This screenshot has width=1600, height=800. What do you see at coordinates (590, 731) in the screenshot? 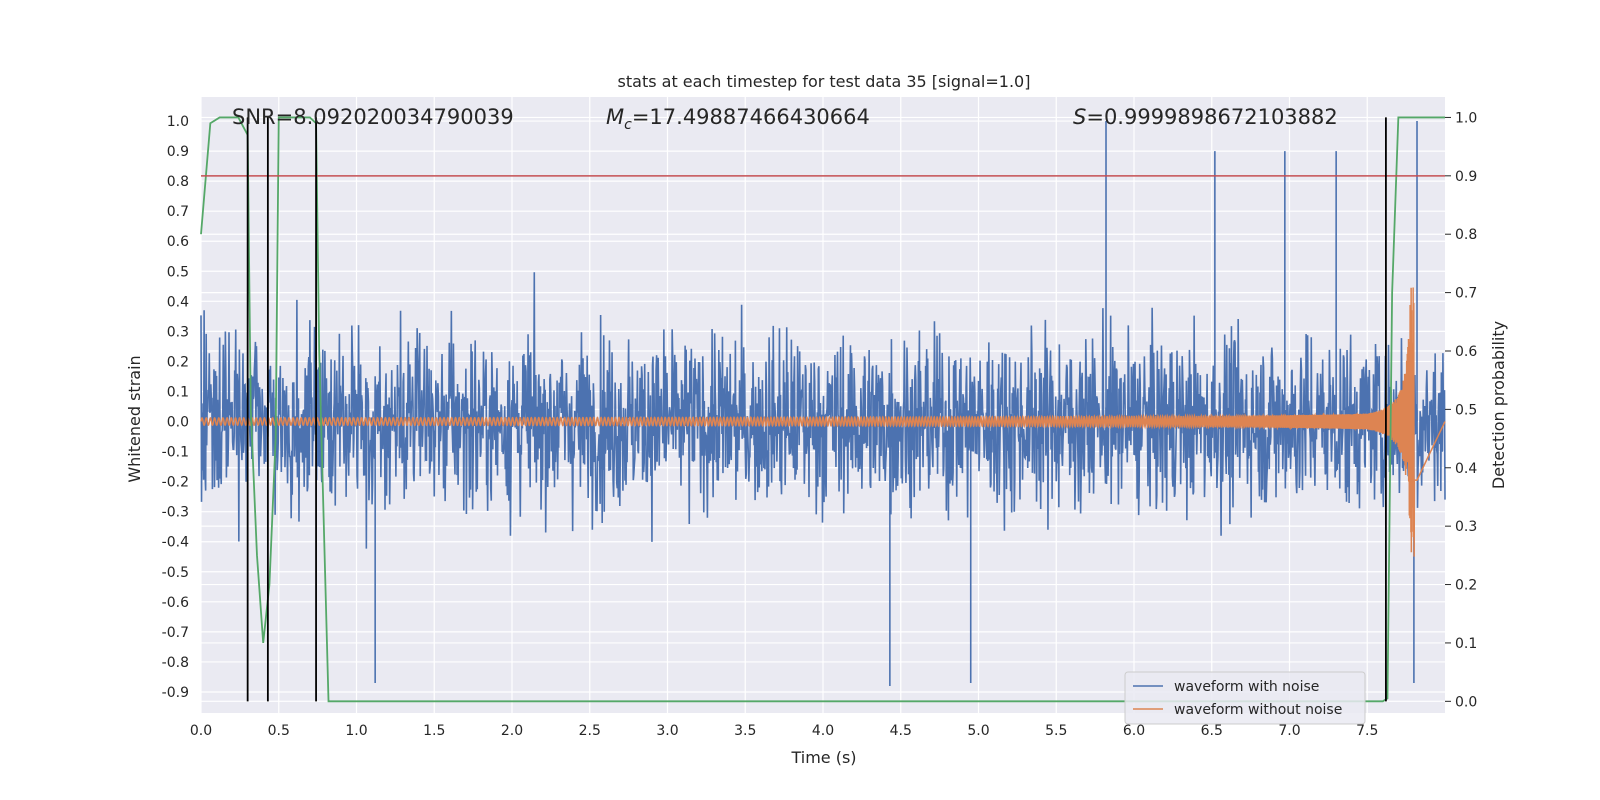
I see `x-tick-label: 2.5` at bounding box center [590, 731].